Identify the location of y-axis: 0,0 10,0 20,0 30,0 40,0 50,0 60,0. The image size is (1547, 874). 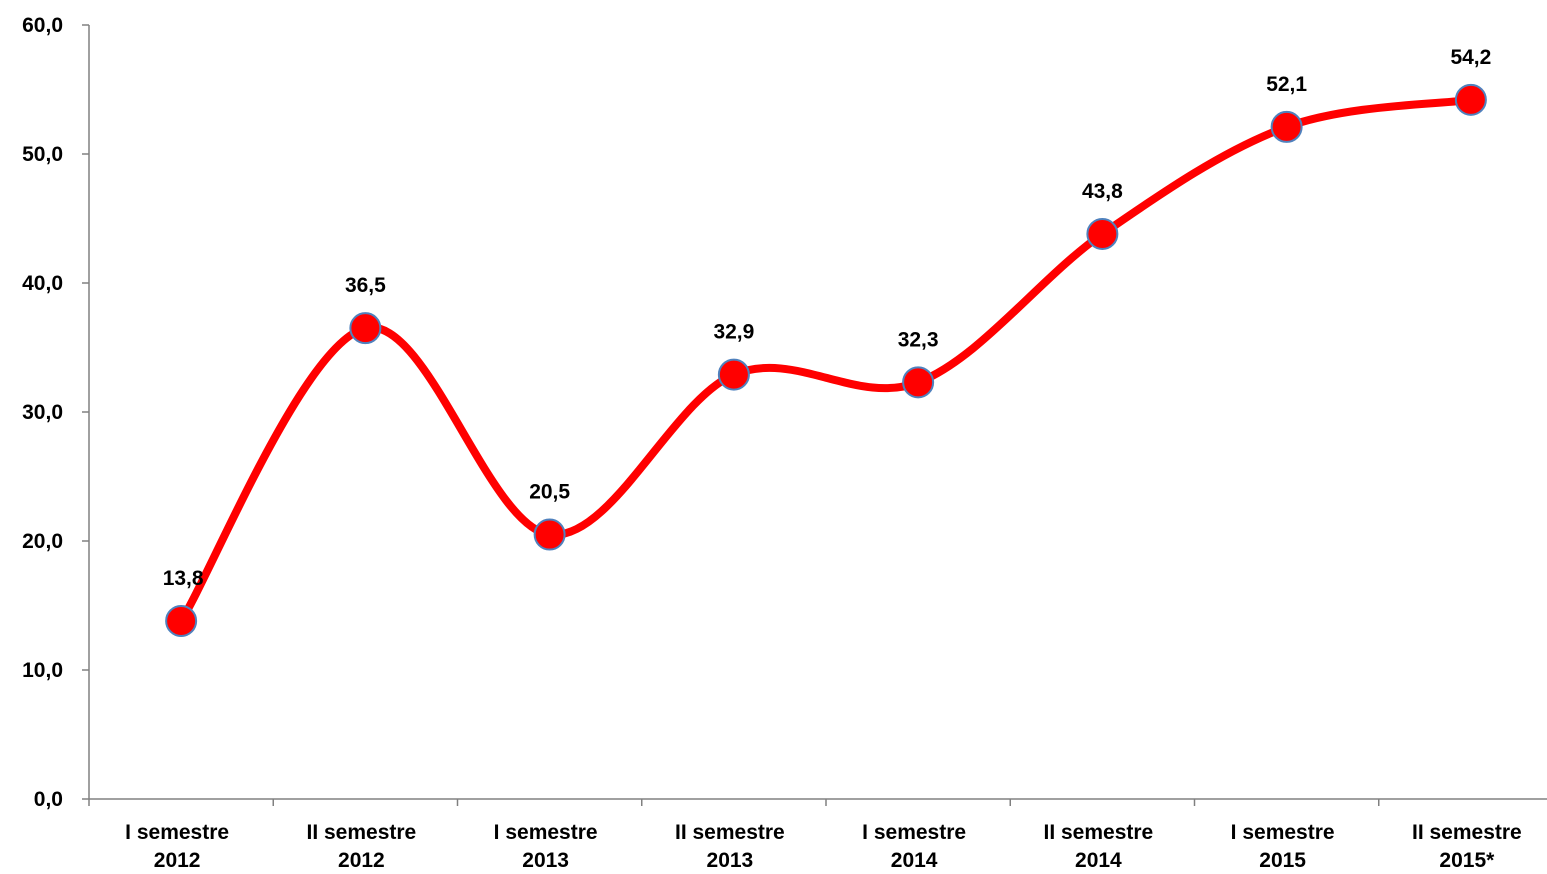
(56, 412).